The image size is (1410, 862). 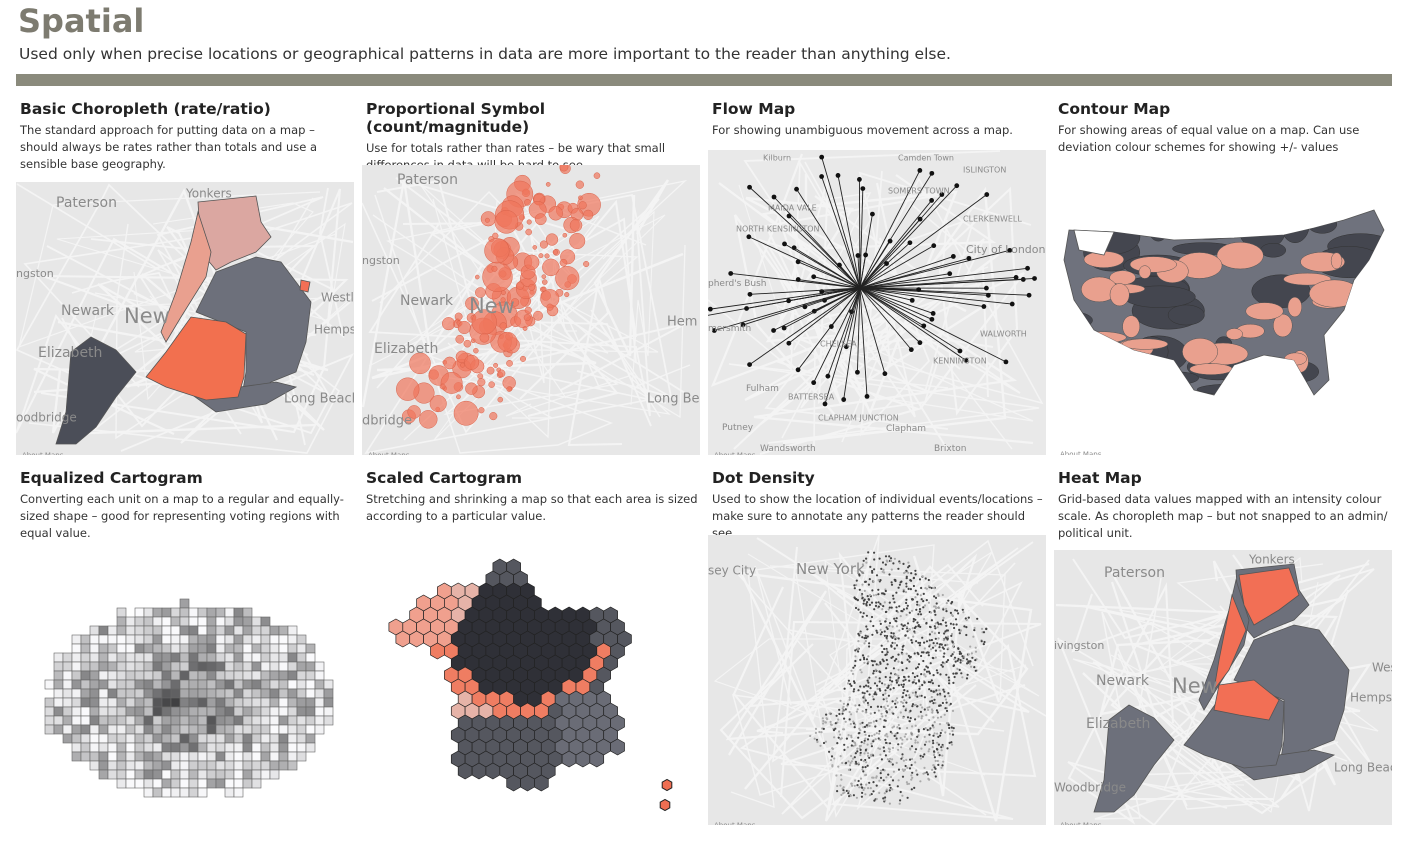 I want to click on flow-line, so click(x=801, y=306).